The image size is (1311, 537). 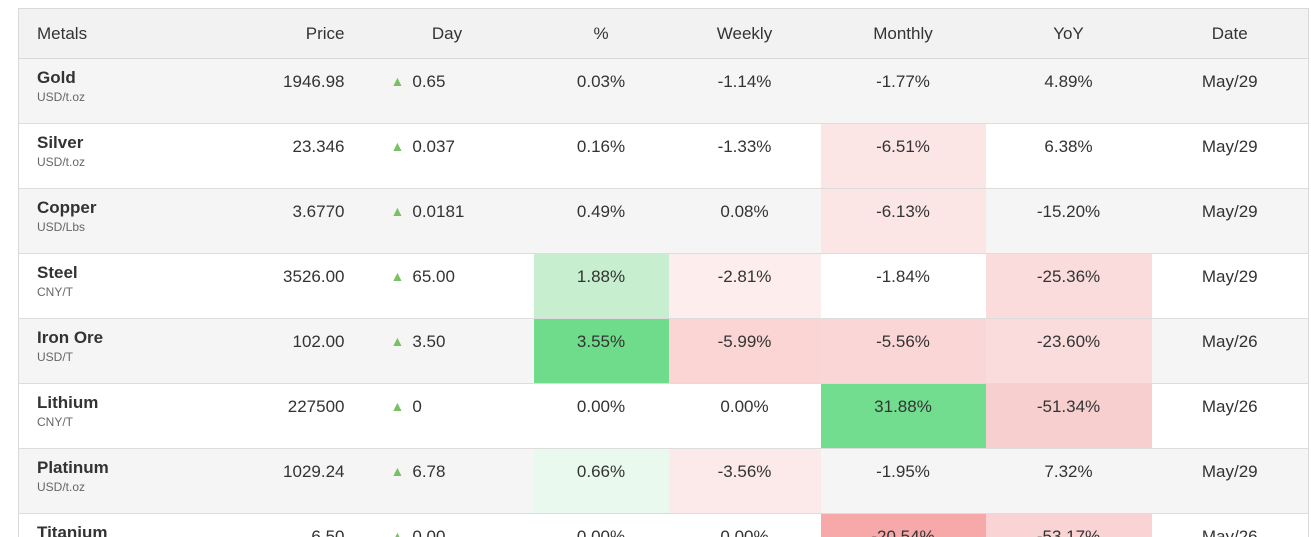 I want to click on column-header-monthly: Monthly, so click(x=903, y=33).